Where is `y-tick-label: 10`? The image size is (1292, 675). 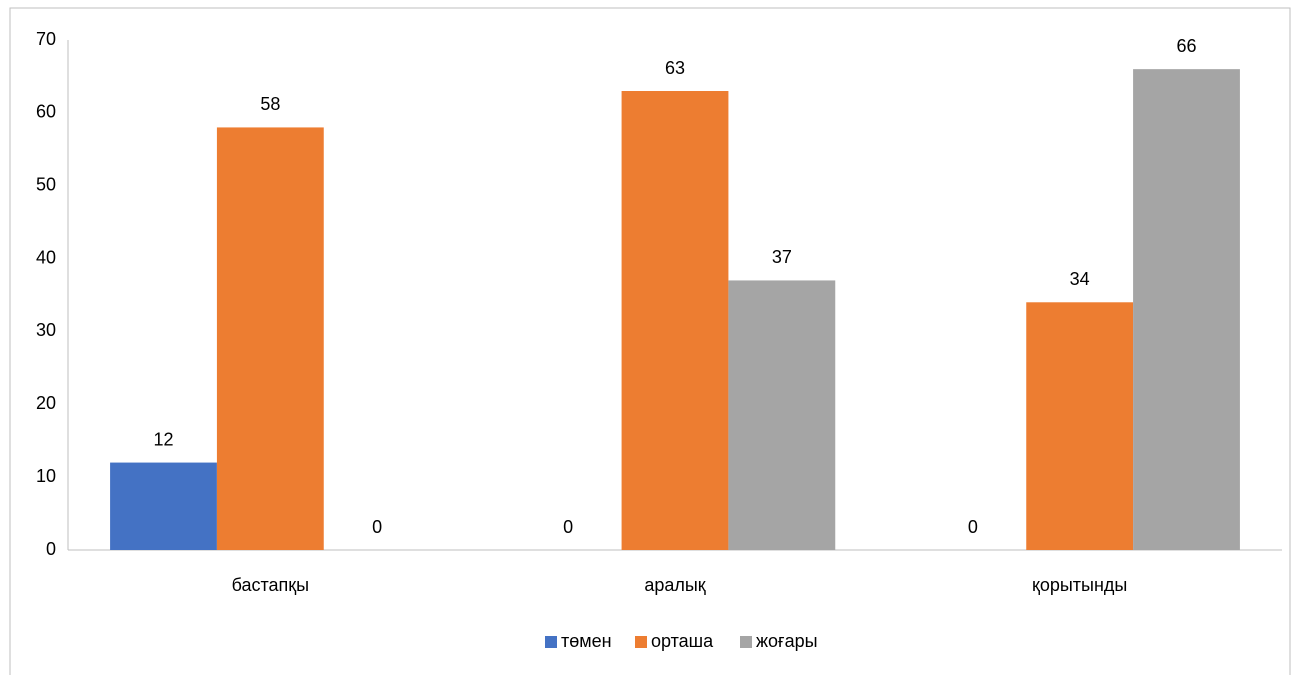
y-tick-label: 10 is located at coordinates (46, 476).